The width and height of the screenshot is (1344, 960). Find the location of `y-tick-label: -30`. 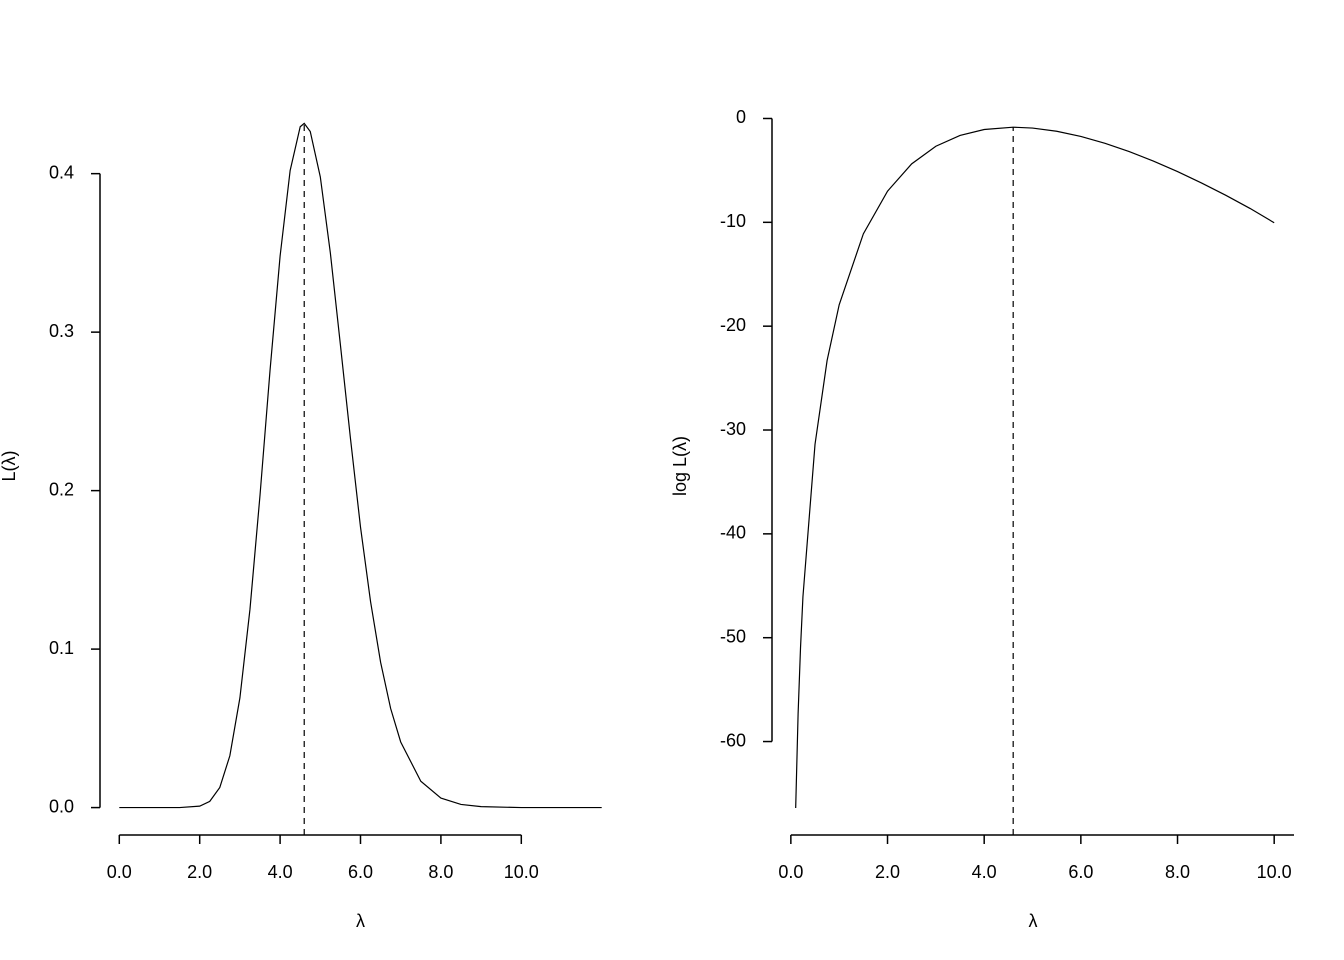

y-tick-label: -30 is located at coordinates (733, 429).